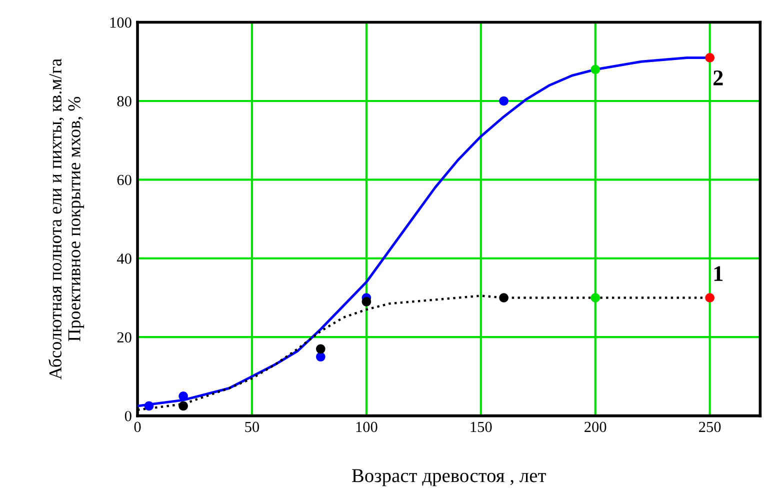 The height and width of the screenshot is (495, 764). What do you see at coordinates (595, 427) in the screenshot?
I see `x-tick-label: 200` at bounding box center [595, 427].